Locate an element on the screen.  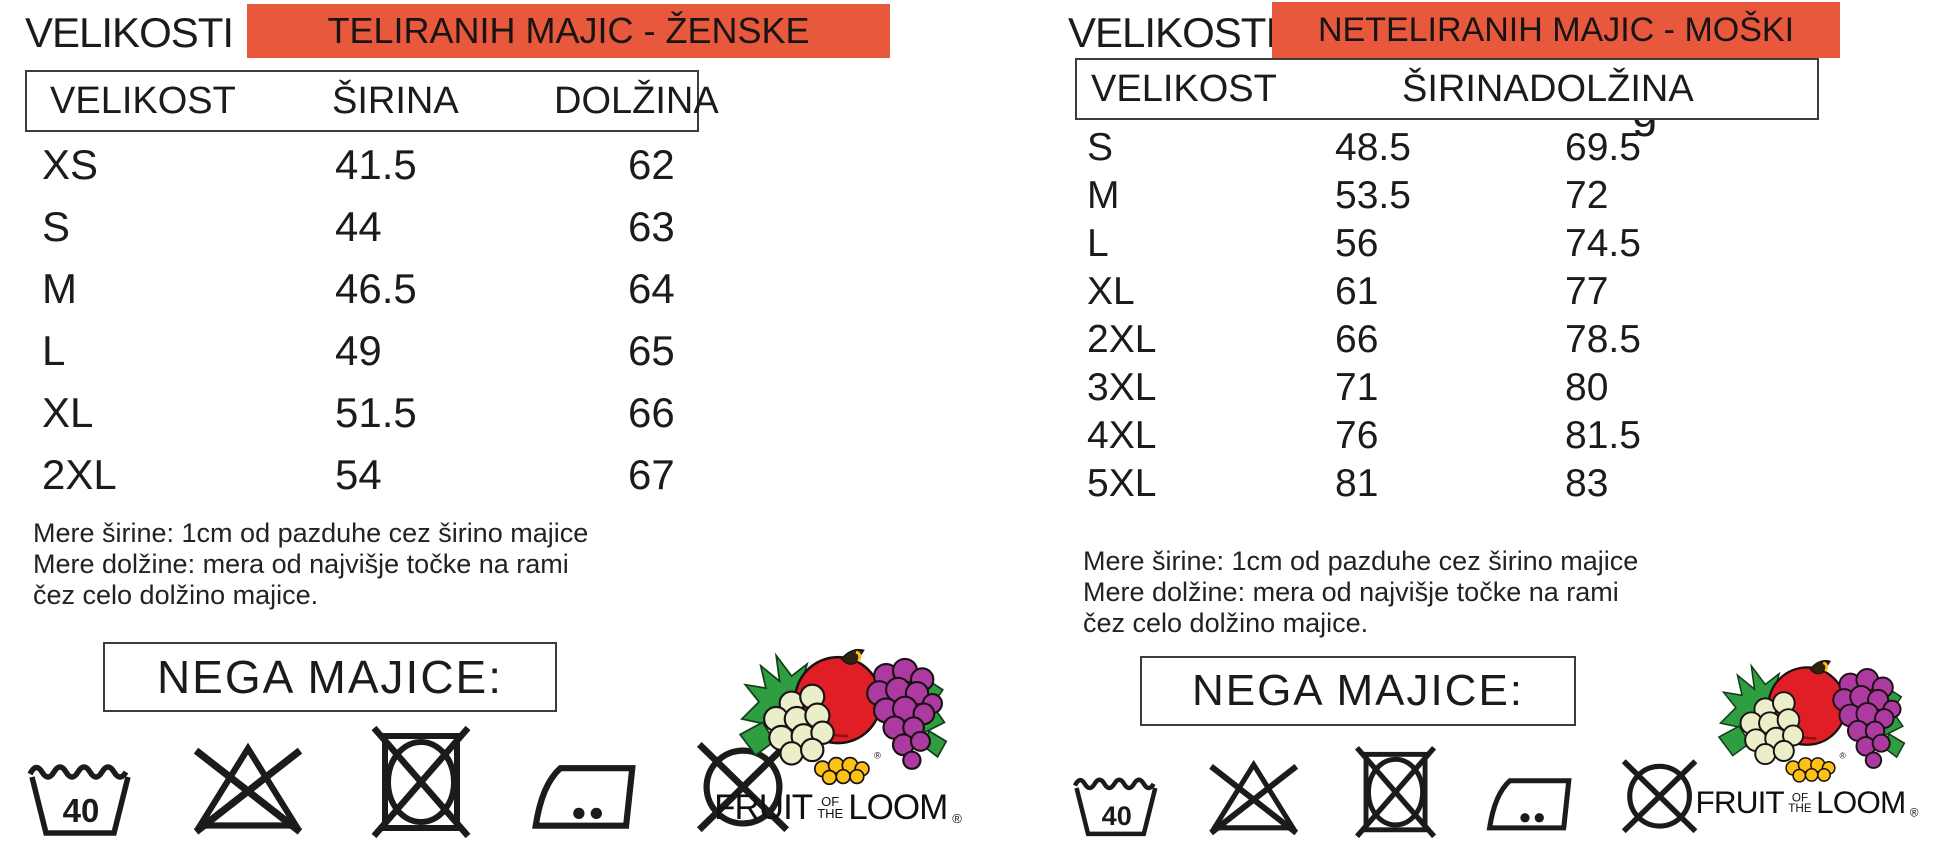
cell-width: 66 is located at coordinates (1357, 339).